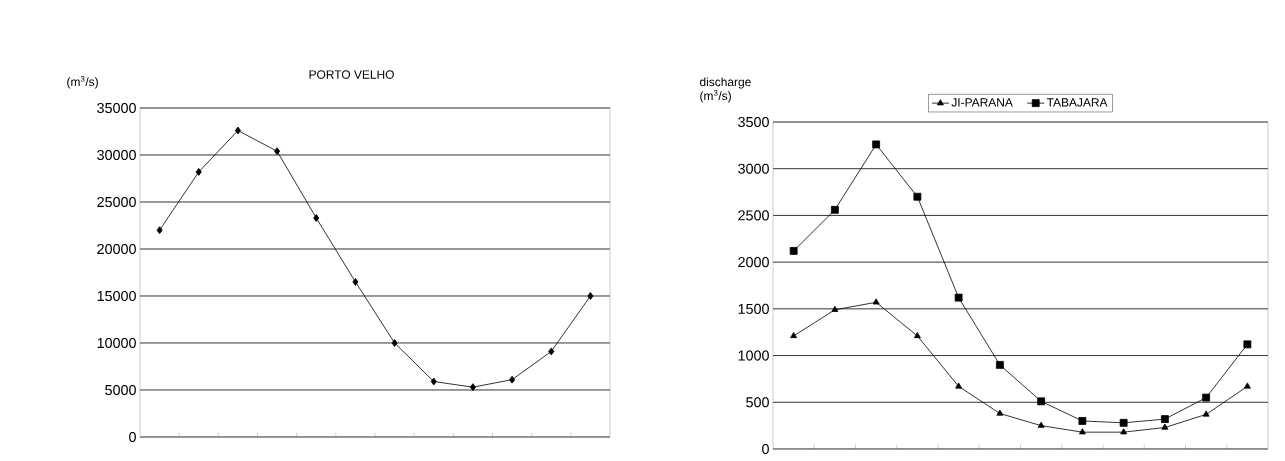 Image resolution: width=1285 pixels, height=461 pixels. Describe the element at coordinates (725, 90) in the screenshot. I see `y-axis-title: discharge (m$^{3}$/s)` at that location.